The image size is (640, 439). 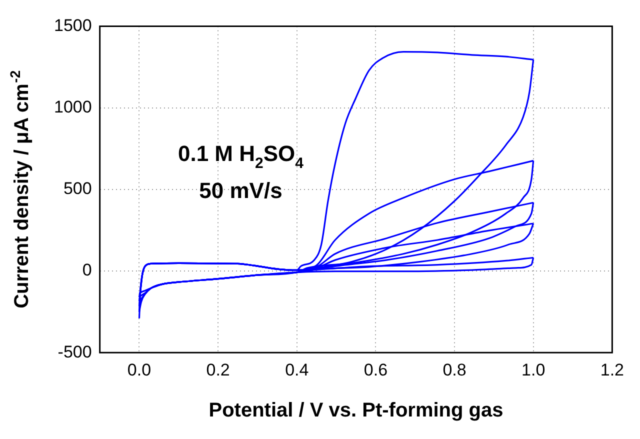 I want to click on x-tick-label: 0.0, so click(x=139, y=370).